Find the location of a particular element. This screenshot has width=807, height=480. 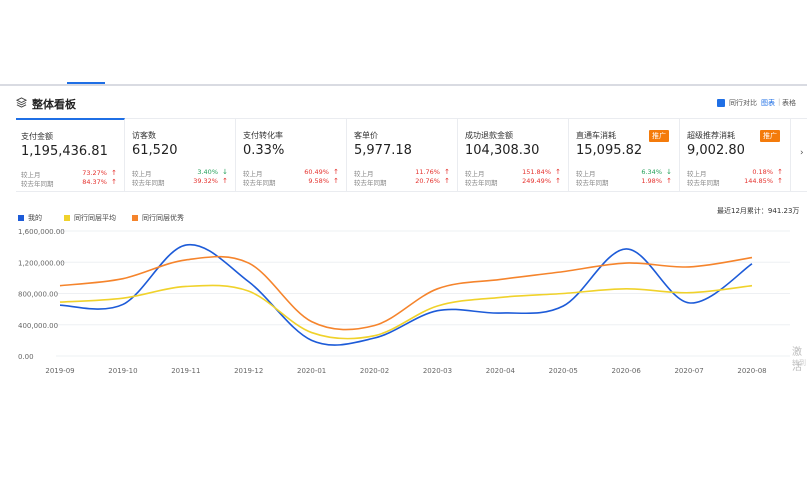

cumulative-total: 最近12月累计：941.23万 is located at coordinates (758, 211).